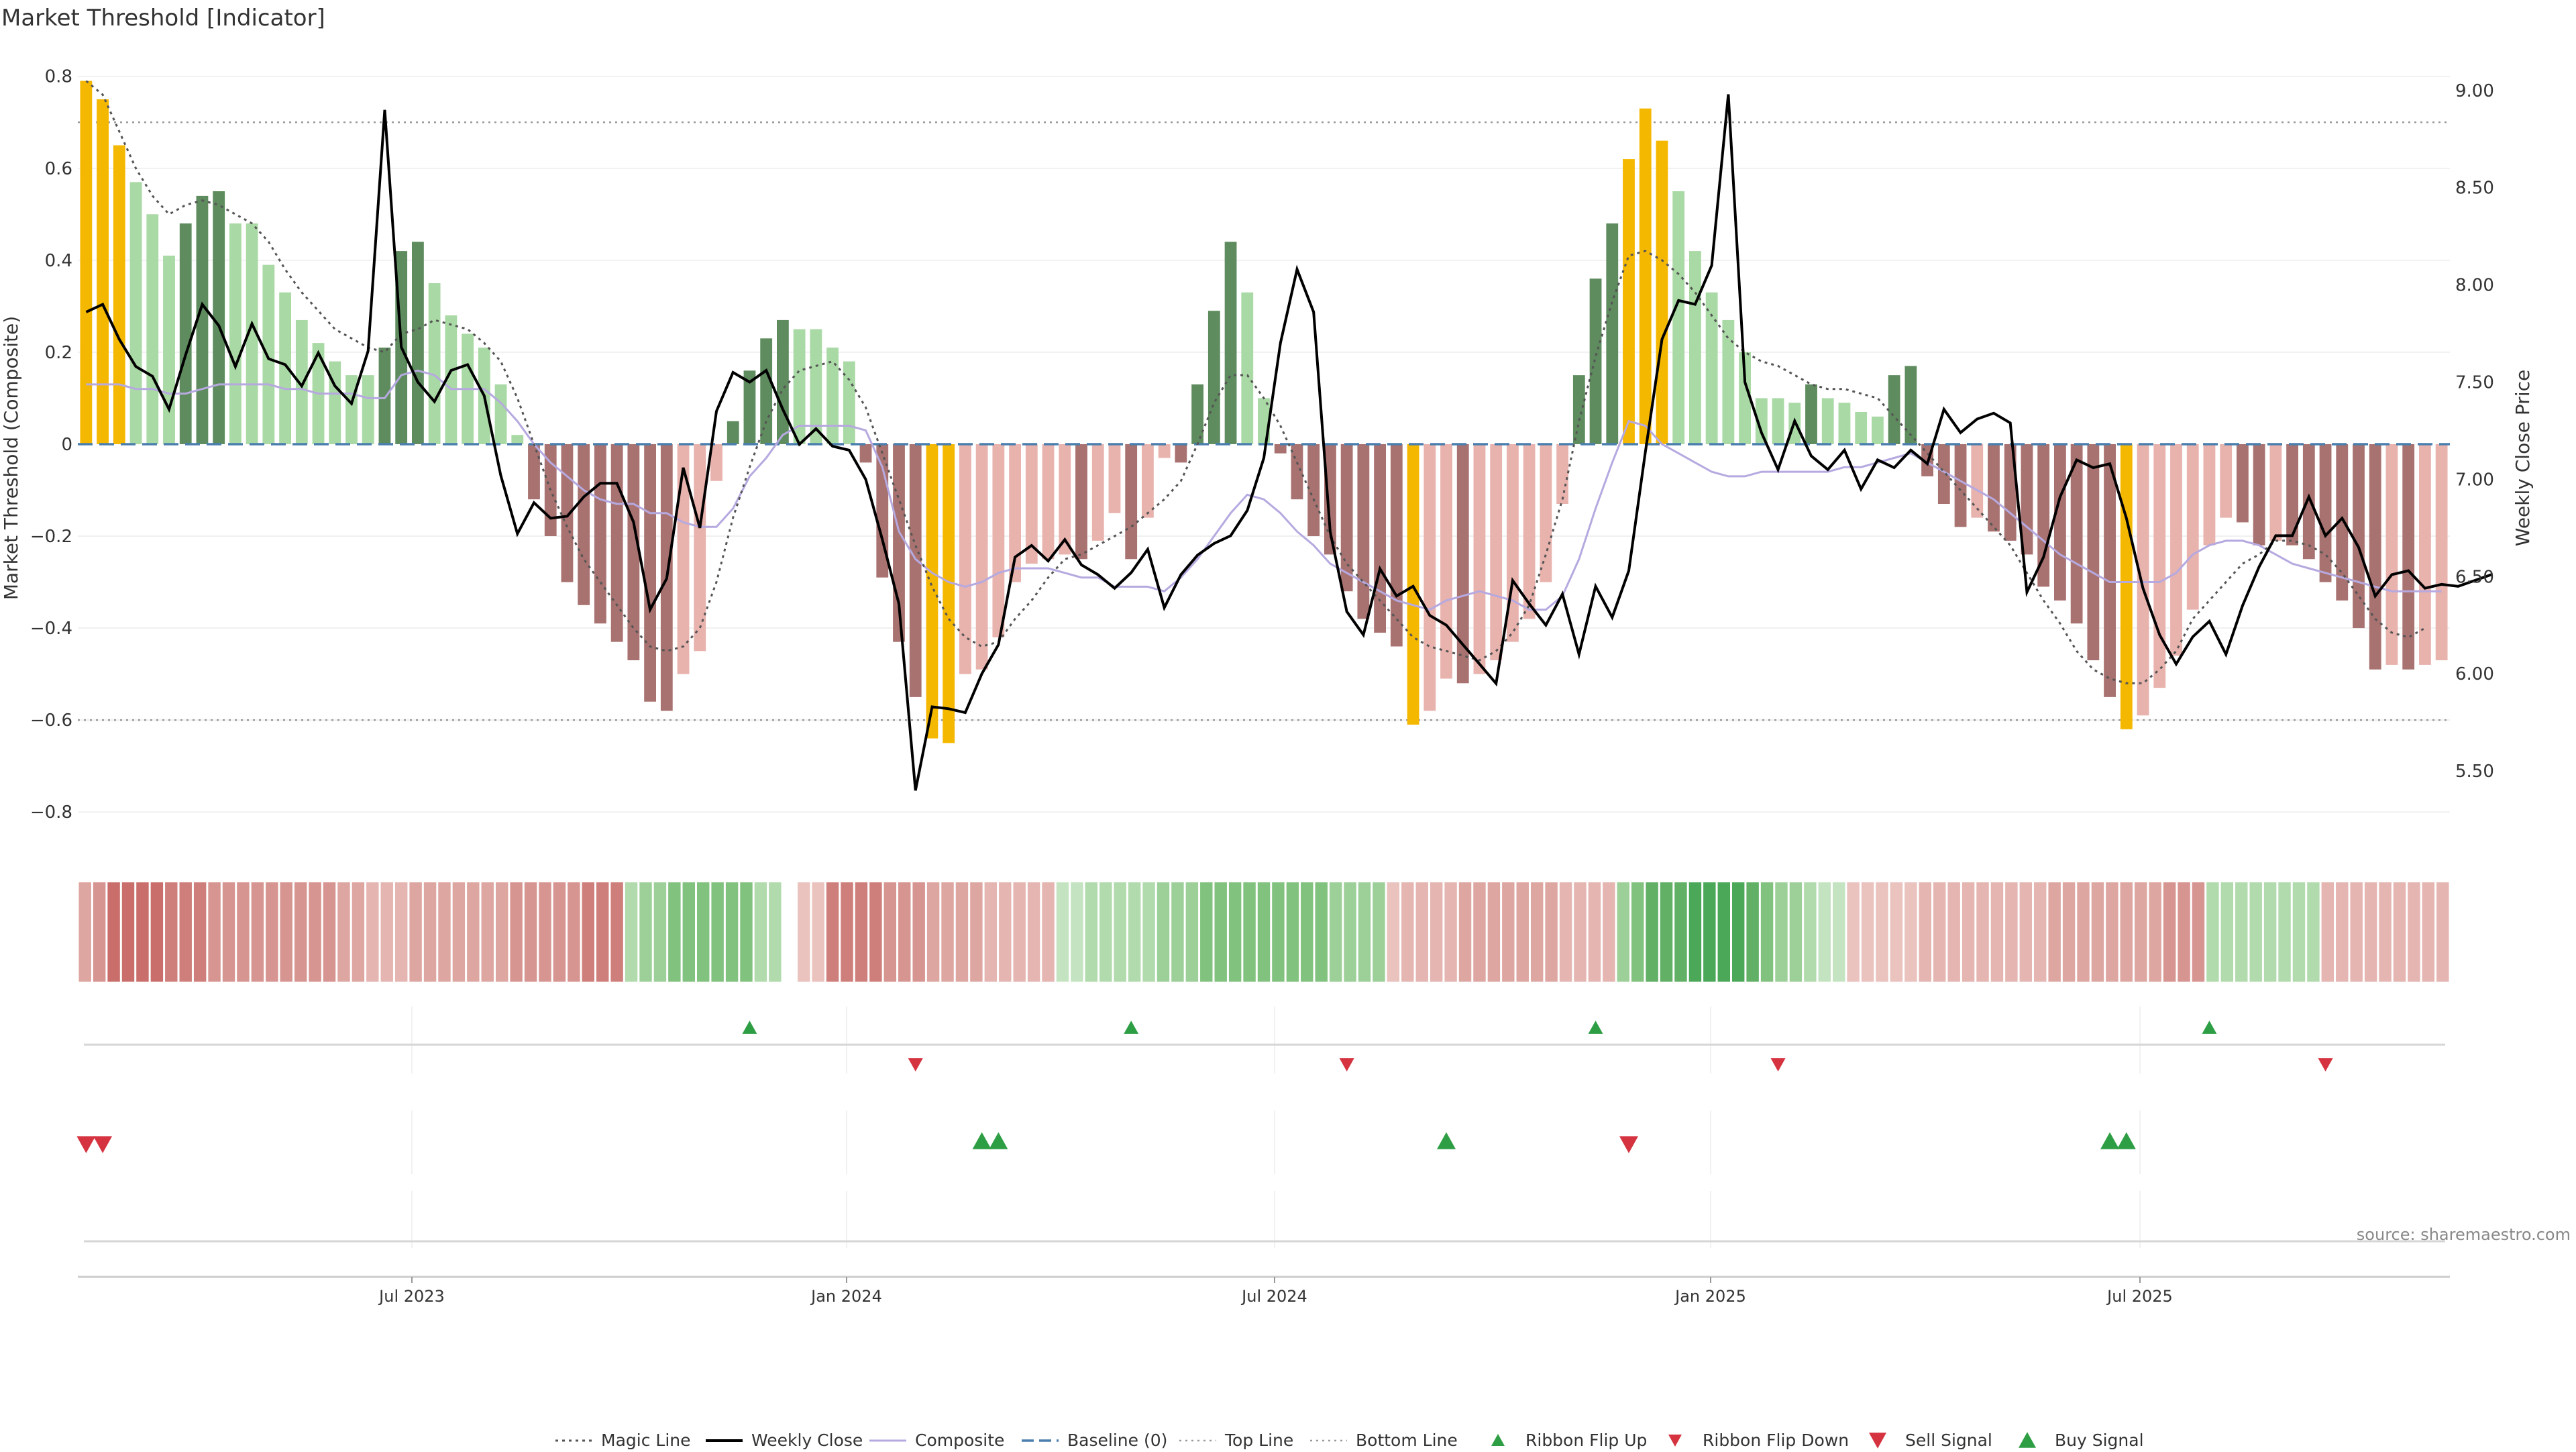 This screenshot has height=1452, width=2576. What do you see at coordinates (51, 813) in the screenshot?
I see `y-tick-label: −0.8` at bounding box center [51, 813].